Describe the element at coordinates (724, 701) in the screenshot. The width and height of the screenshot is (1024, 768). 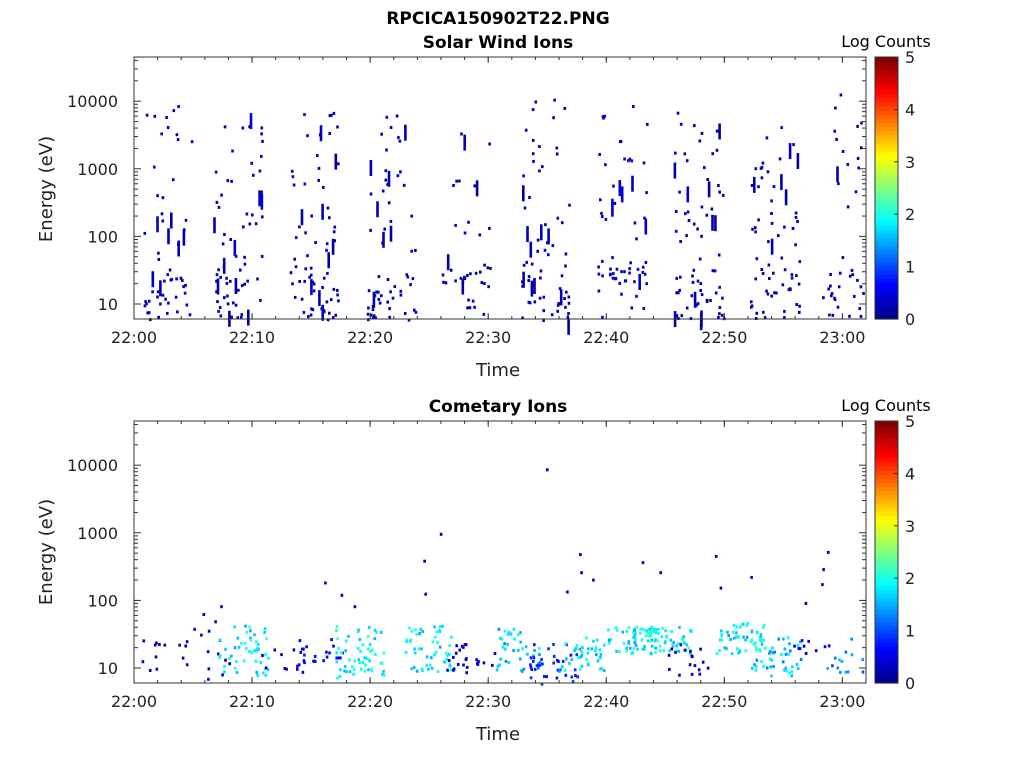
I see `x-tick-label: 22:50` at that location.